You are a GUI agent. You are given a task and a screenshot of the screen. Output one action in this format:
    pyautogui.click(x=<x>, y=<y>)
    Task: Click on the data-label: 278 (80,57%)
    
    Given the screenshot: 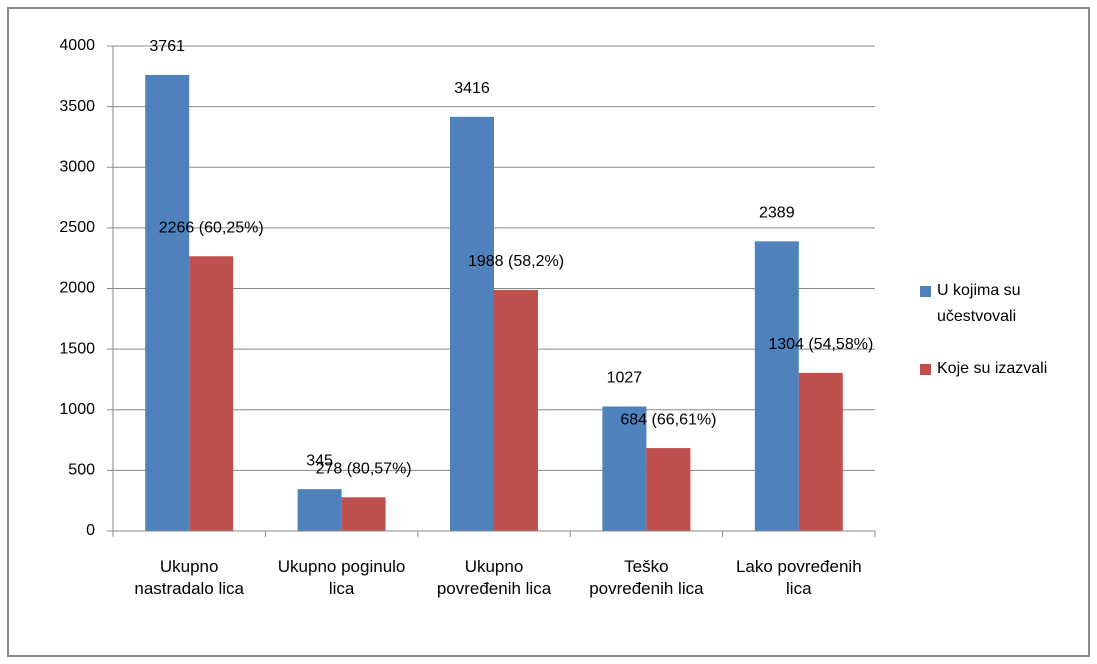 What is the action you would take?
    pyautogui.click(x=364, y=469)
    